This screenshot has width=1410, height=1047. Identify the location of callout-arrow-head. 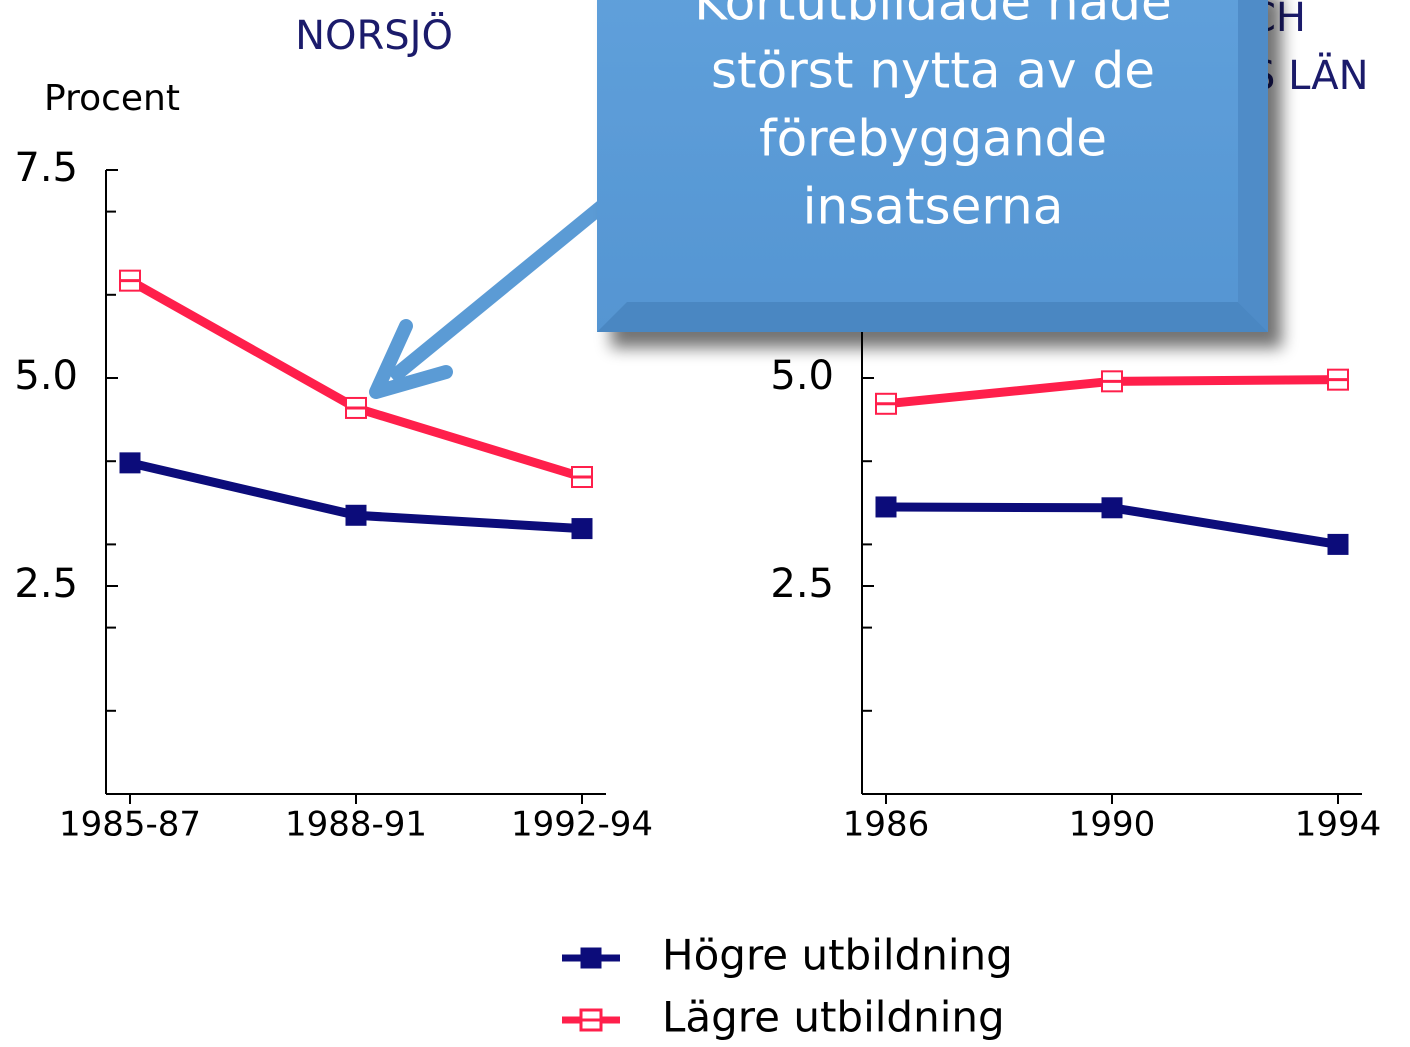
(411, 359).